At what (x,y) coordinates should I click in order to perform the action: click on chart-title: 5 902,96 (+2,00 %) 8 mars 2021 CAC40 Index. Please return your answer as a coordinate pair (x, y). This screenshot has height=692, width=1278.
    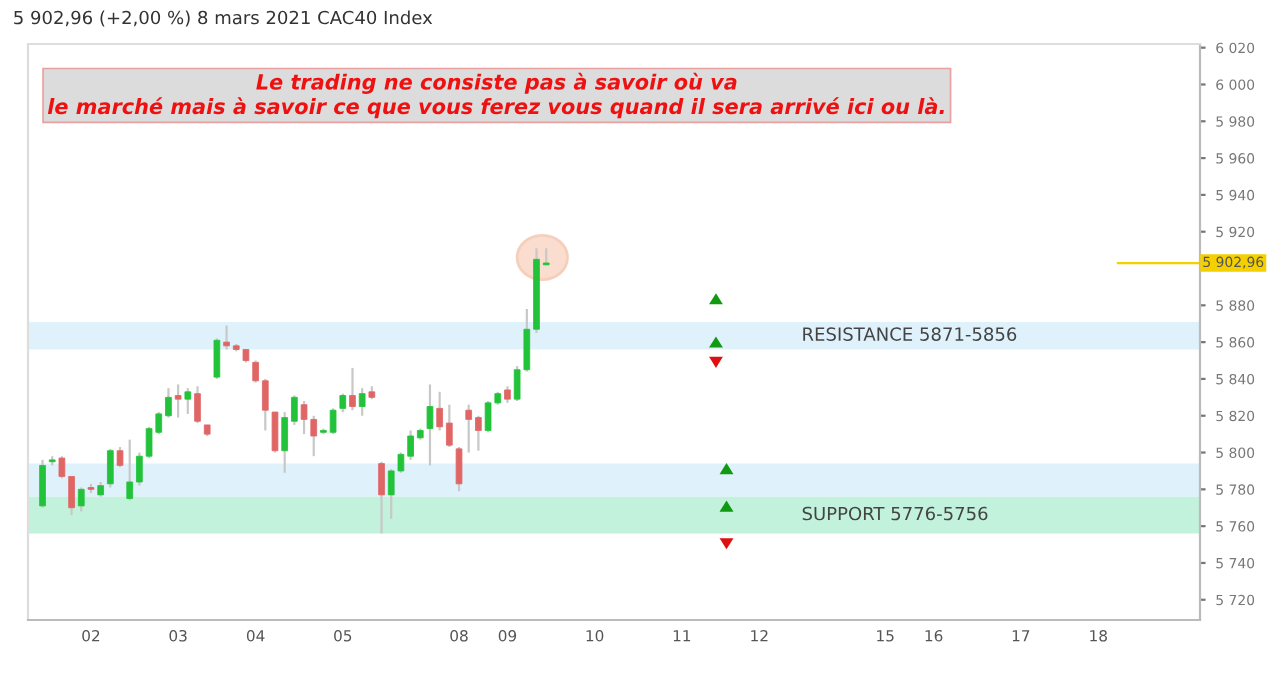
    Looking at the image, I should click on (223, 18).